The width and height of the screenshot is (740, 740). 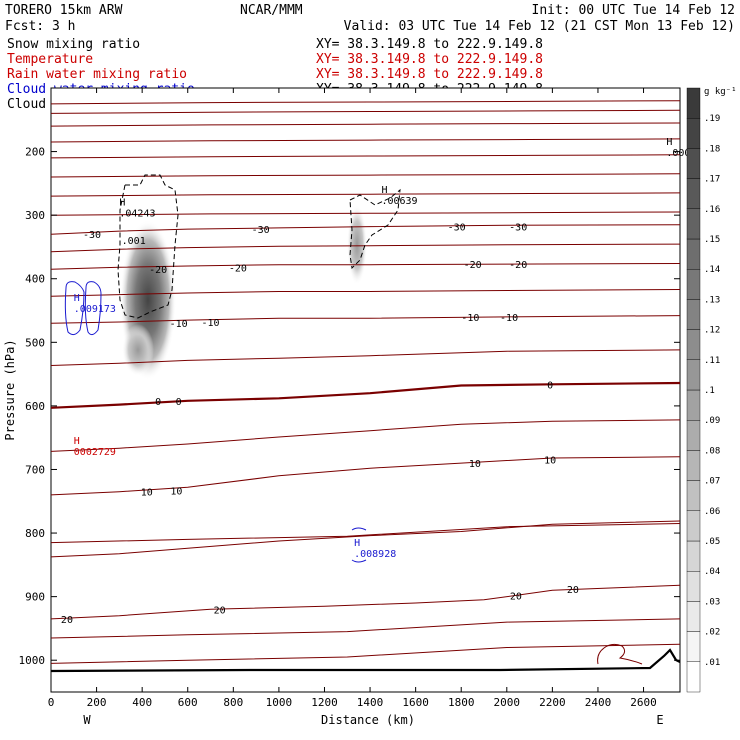 I want to click on colorbar-label: .11, so click(x=712, y=361).